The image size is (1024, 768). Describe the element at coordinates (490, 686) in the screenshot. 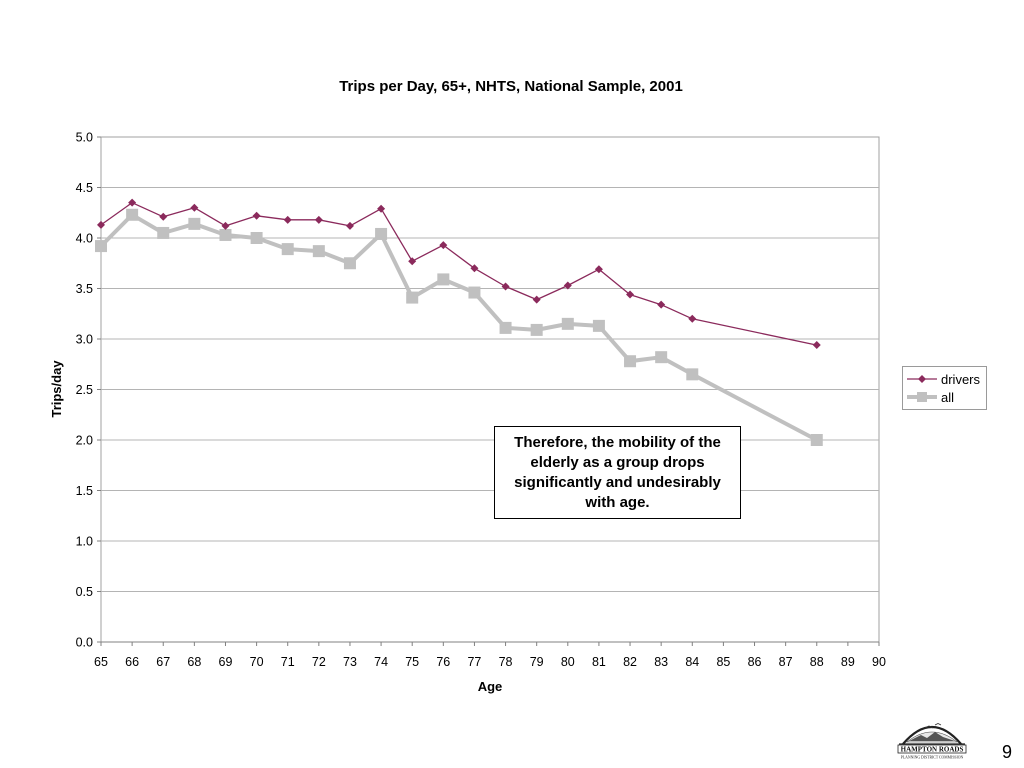

I see `x-axis-title: Age` at that location.